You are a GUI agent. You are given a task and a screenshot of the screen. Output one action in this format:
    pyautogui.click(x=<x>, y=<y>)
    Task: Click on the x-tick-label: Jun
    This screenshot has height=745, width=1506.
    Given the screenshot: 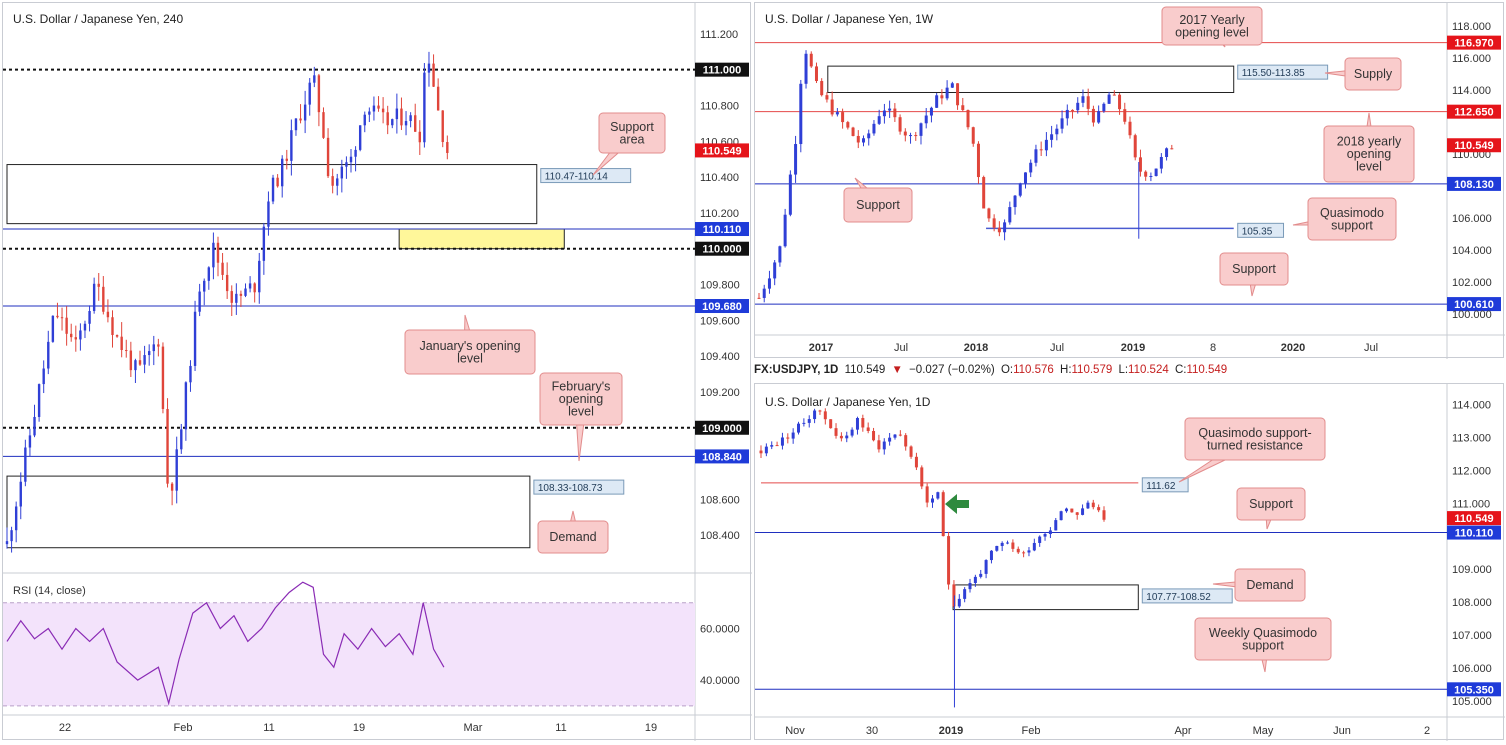 What is the action you would take?
    pyautogui.click(x=1342, y=731)
    